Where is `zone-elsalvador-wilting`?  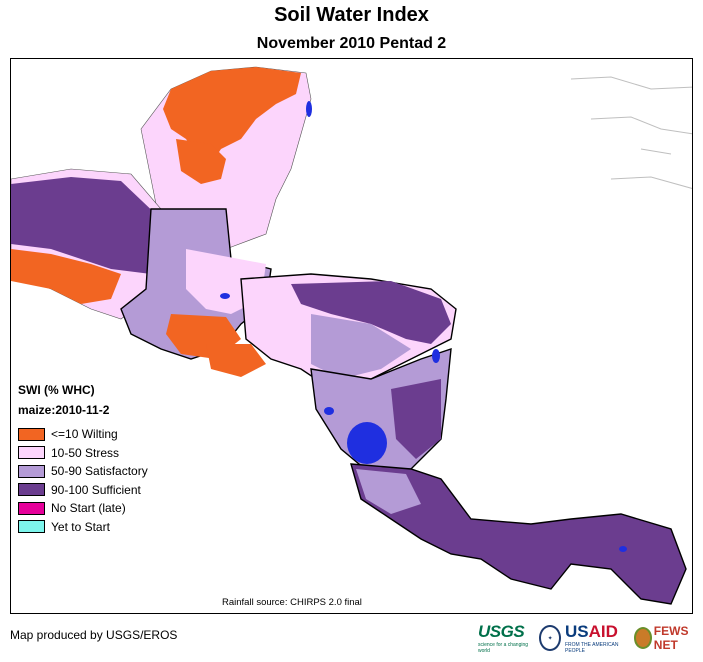 zone-elsalvador-wilting is located at coordinates (236, 360).